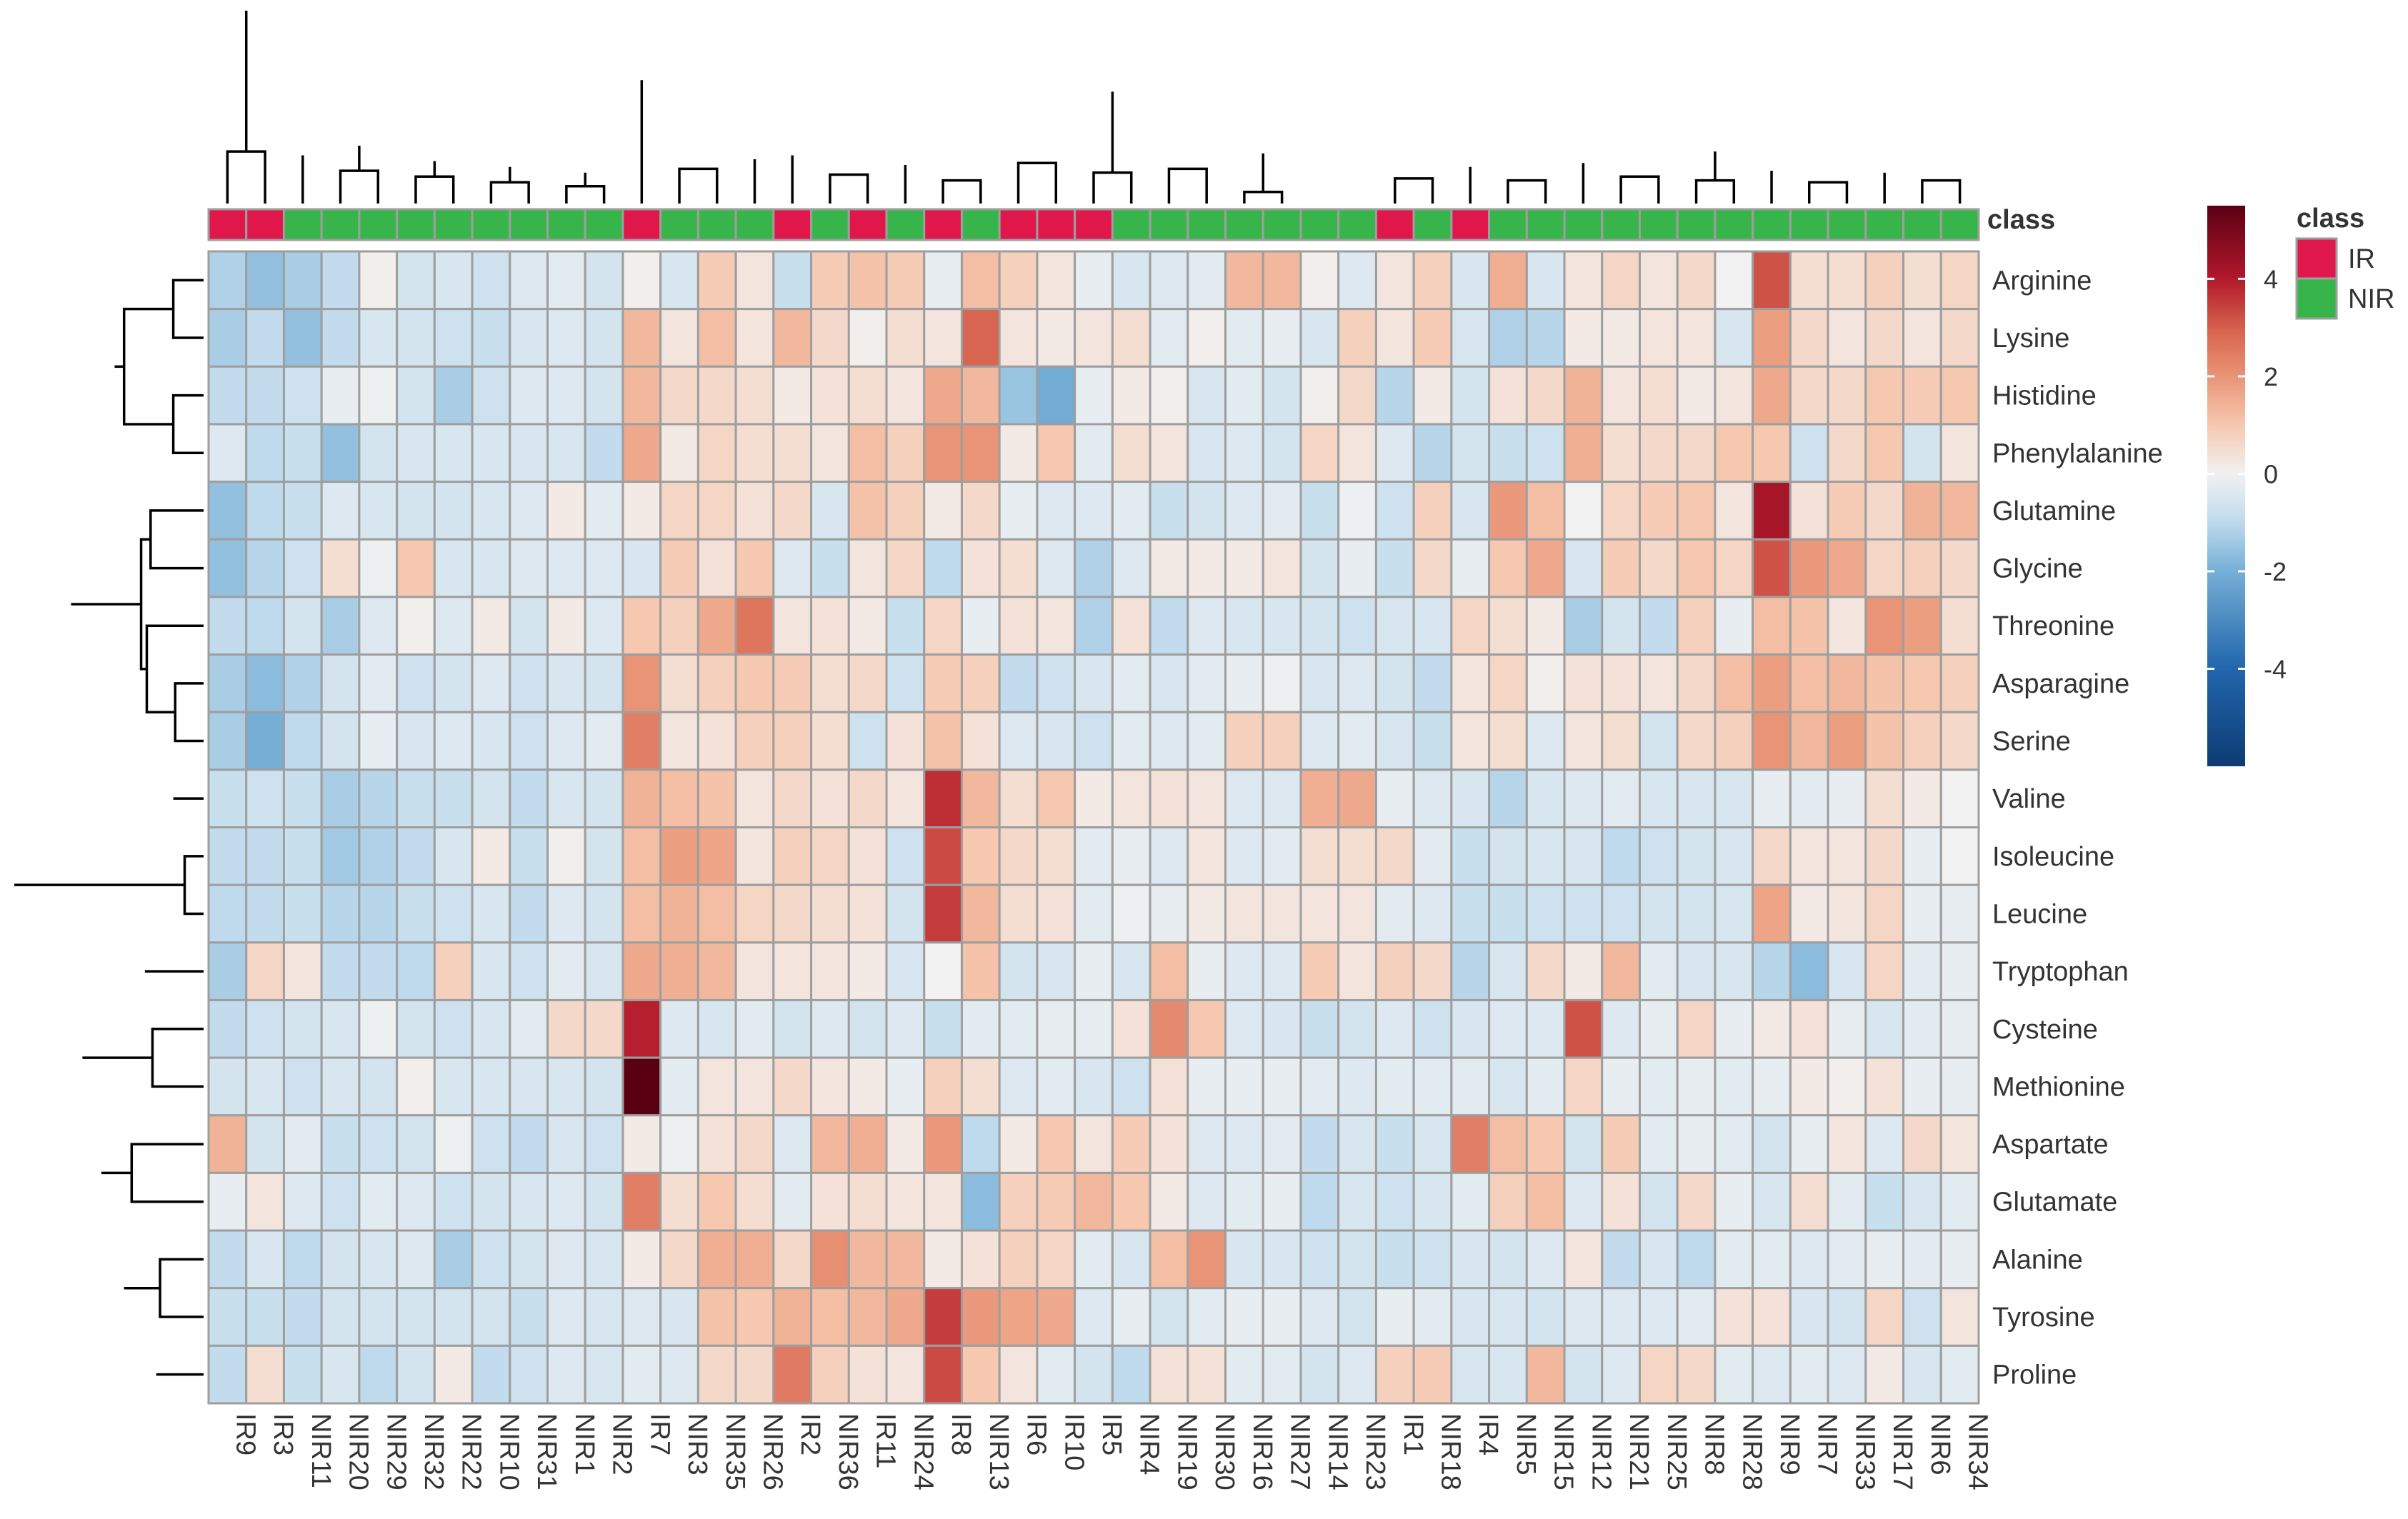  What do you see at coordinates (2316, 258) in the screenshot?
I see `class-legend-swatch` at bounding box center [2316, 258].